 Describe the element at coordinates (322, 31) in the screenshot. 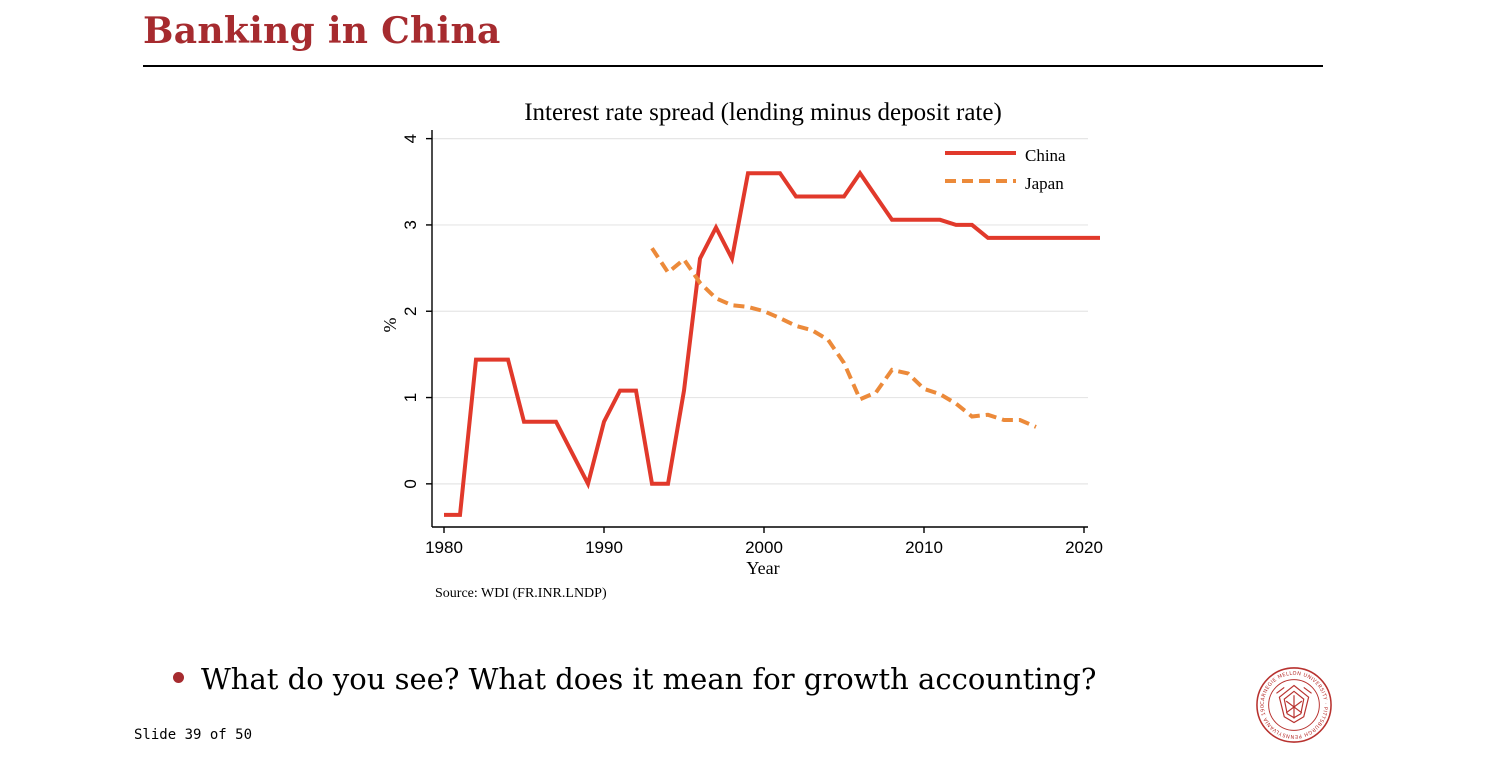

I see `slide-title: Banking in China` at that location.